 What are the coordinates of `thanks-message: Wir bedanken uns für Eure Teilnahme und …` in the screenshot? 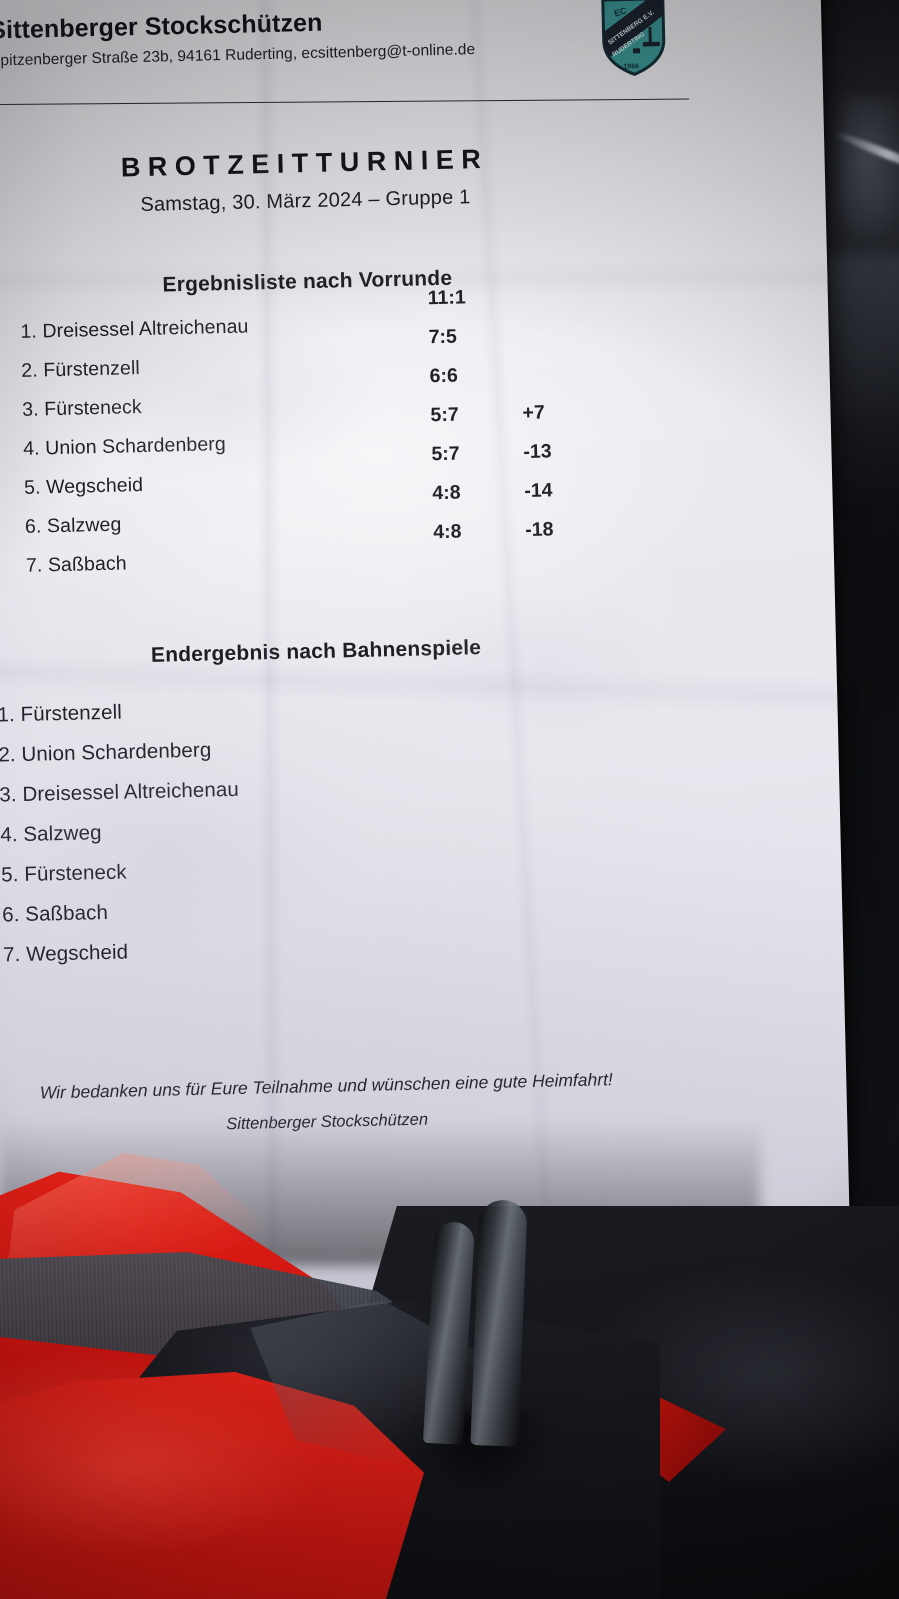 It's located at (326, 1086).